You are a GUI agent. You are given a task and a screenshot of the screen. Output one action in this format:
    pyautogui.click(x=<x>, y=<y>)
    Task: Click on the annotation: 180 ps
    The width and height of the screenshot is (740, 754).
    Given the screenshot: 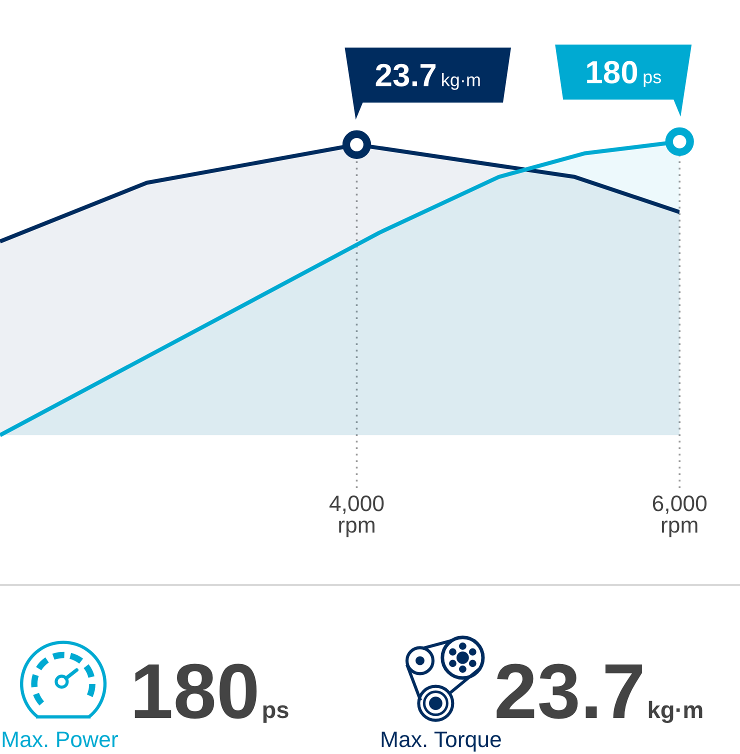 What is the action you would take?
    pyautogui.click(x=624, y=73)
    